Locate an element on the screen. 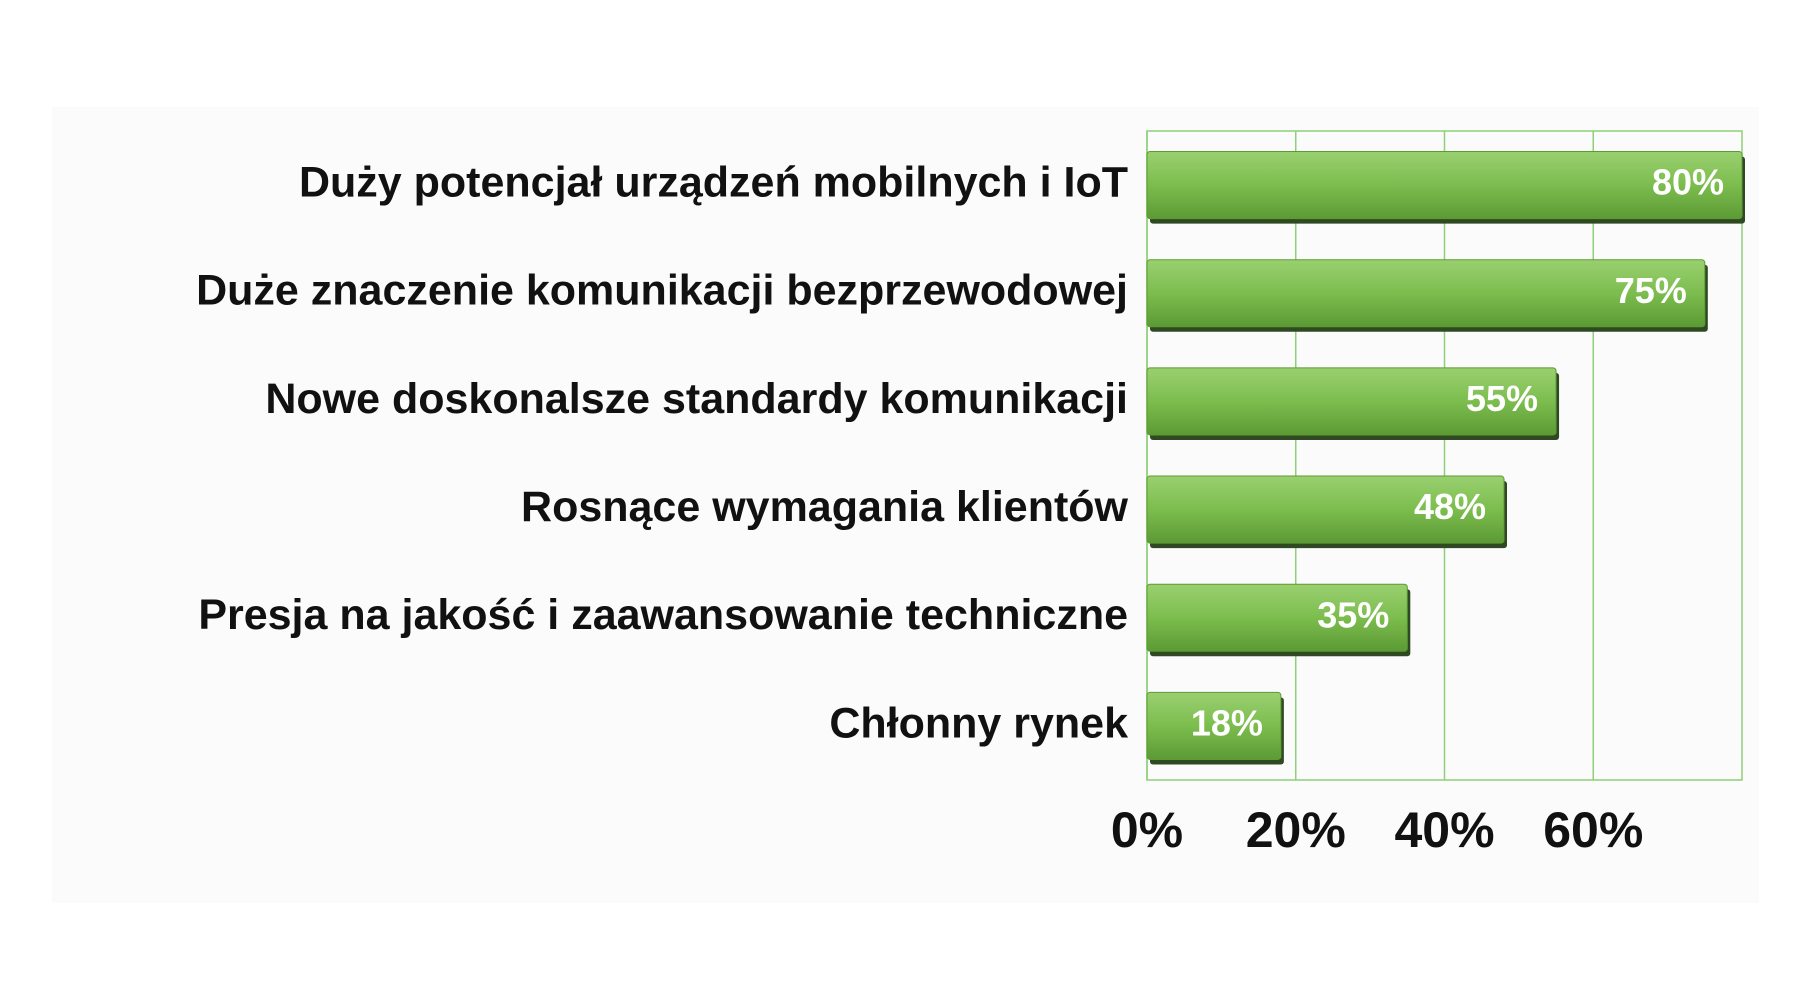 This screenshot has height=1000, width=1800. value-label: 55% is located at coordinates (1502, 398).